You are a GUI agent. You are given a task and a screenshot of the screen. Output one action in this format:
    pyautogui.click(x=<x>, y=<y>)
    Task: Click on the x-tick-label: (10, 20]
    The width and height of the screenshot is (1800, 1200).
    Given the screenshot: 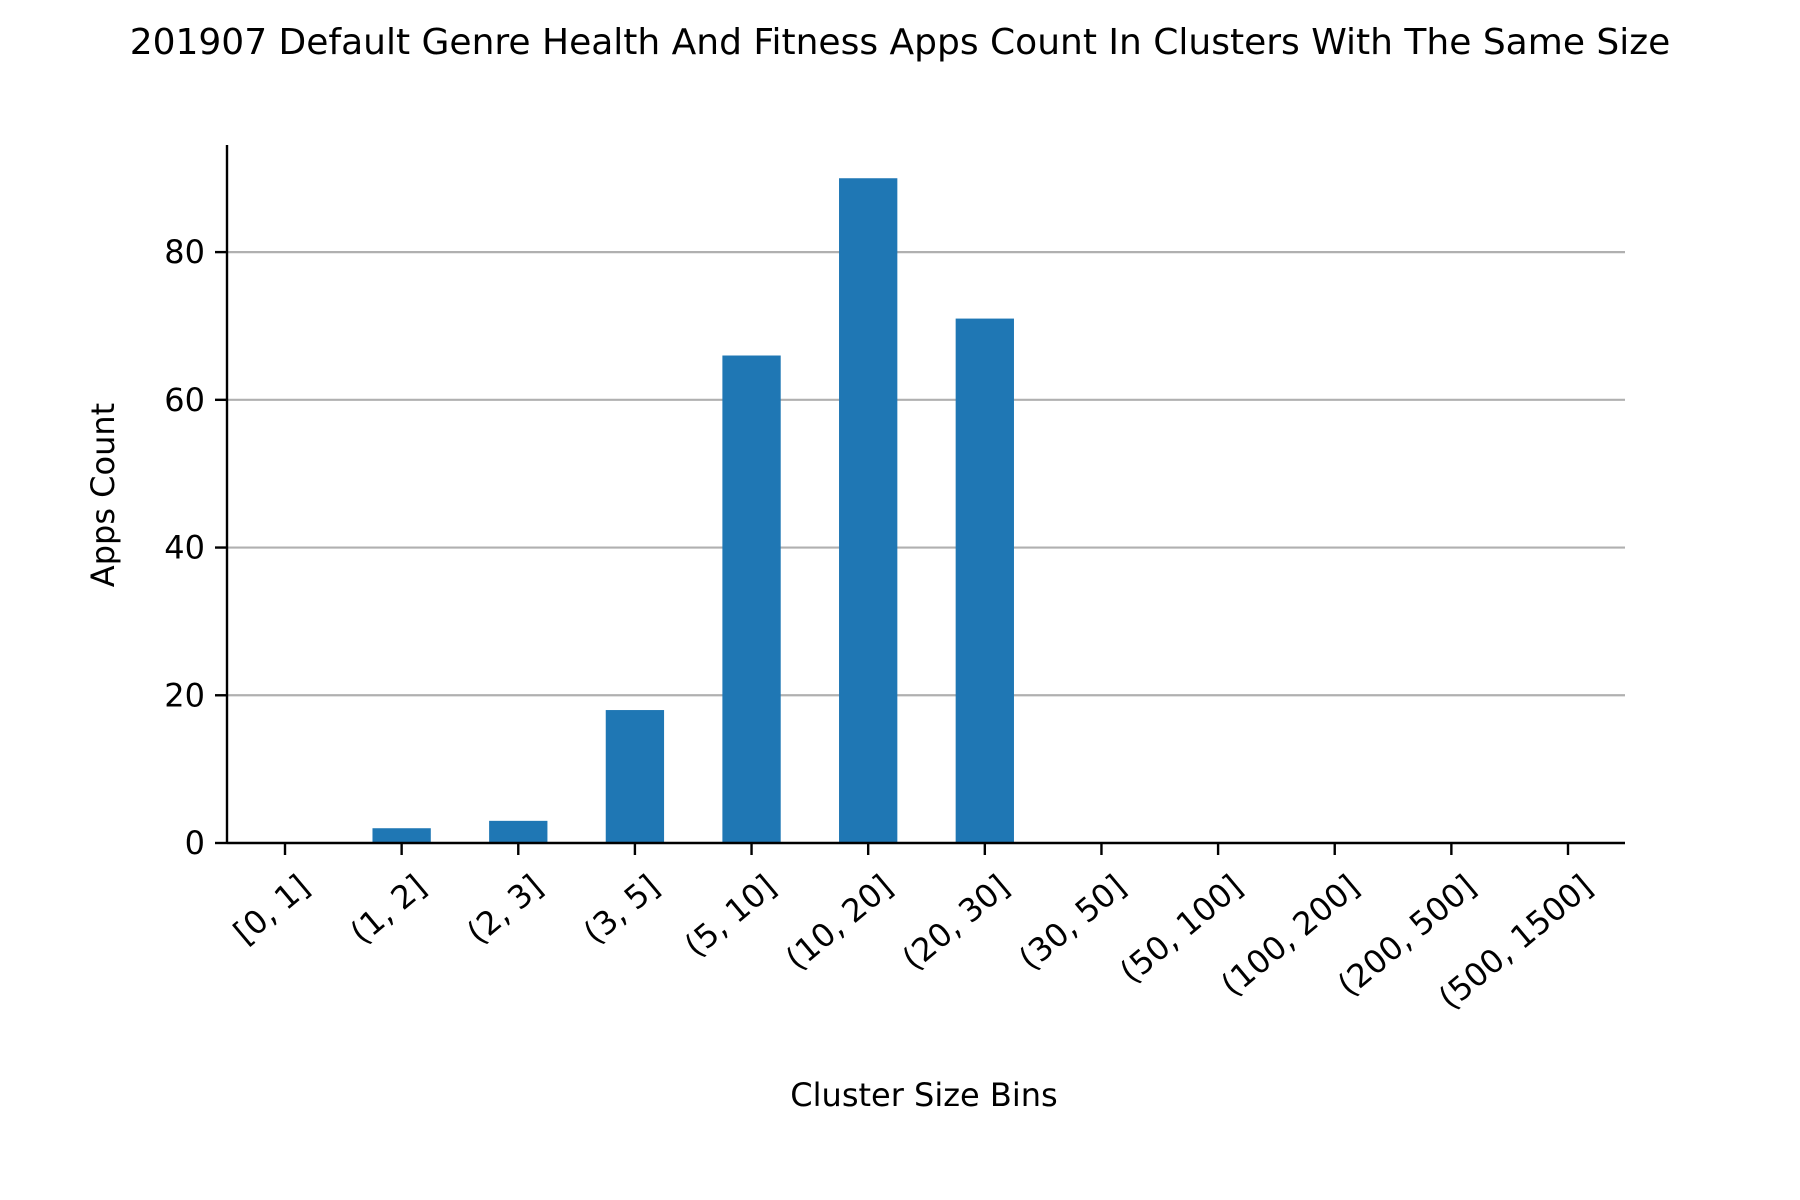 What is the action you would take?
    pyautogui.click(x=839, y=922)
    